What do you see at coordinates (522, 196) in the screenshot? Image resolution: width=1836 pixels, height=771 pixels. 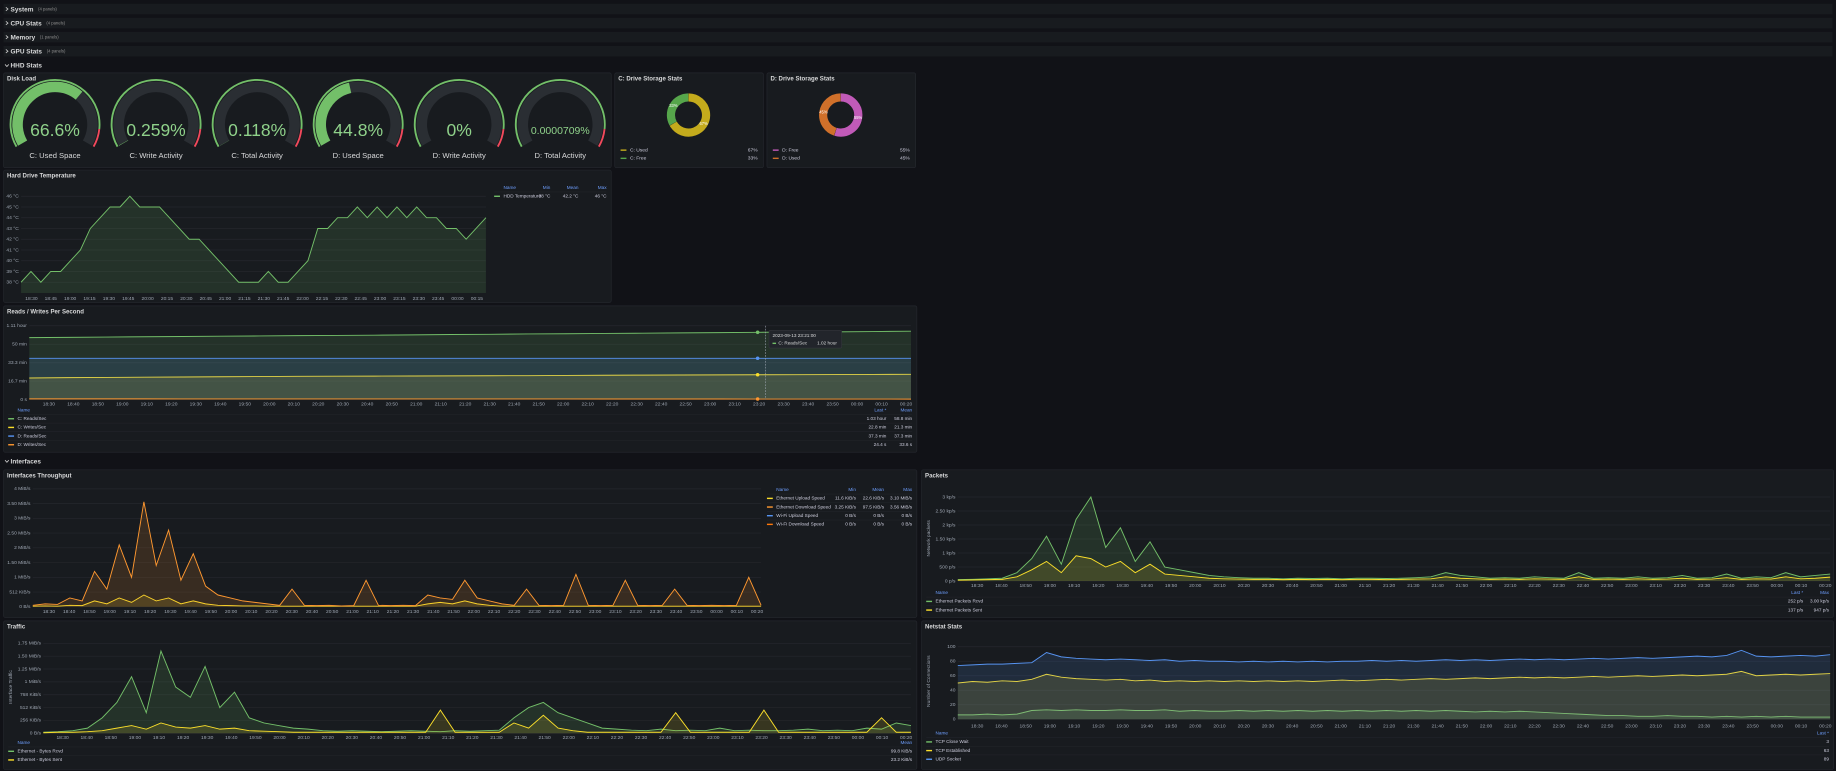 I see `legend-name: HDD Temperature` at bounding box center [522, 196].